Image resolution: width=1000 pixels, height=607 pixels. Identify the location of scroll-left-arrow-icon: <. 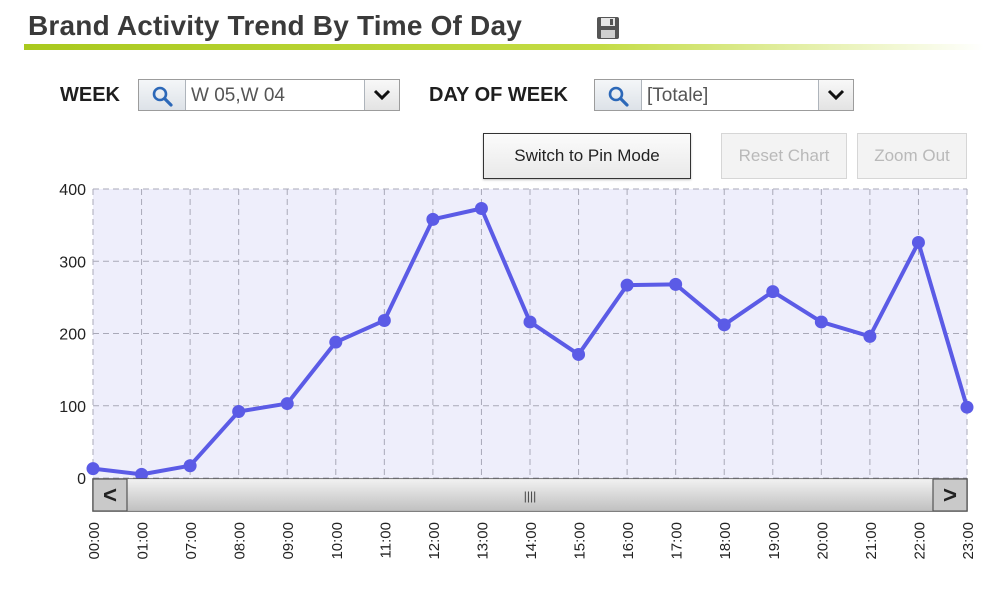
(110, 495).